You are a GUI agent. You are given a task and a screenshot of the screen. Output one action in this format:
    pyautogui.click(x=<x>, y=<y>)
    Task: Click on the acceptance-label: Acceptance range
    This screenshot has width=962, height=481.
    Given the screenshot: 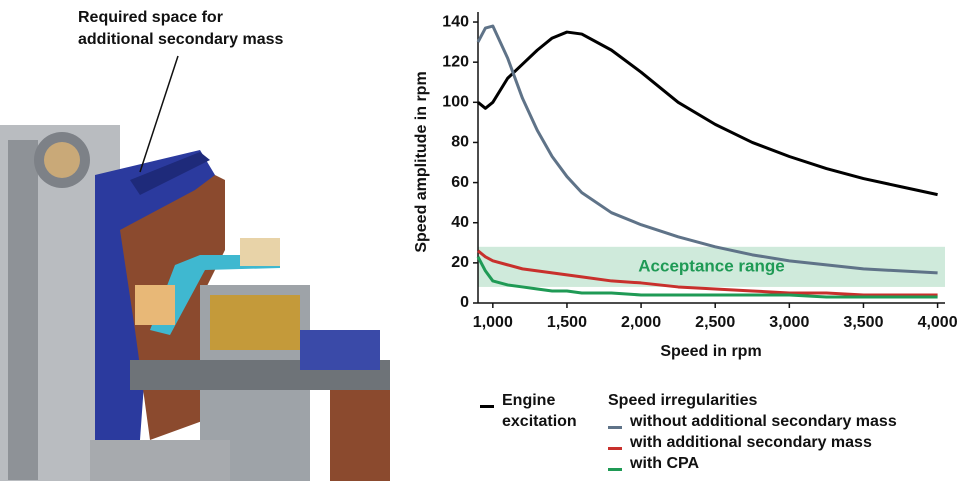 What is the action you would take?
    pyautogui.click(x=711, y=265)
    